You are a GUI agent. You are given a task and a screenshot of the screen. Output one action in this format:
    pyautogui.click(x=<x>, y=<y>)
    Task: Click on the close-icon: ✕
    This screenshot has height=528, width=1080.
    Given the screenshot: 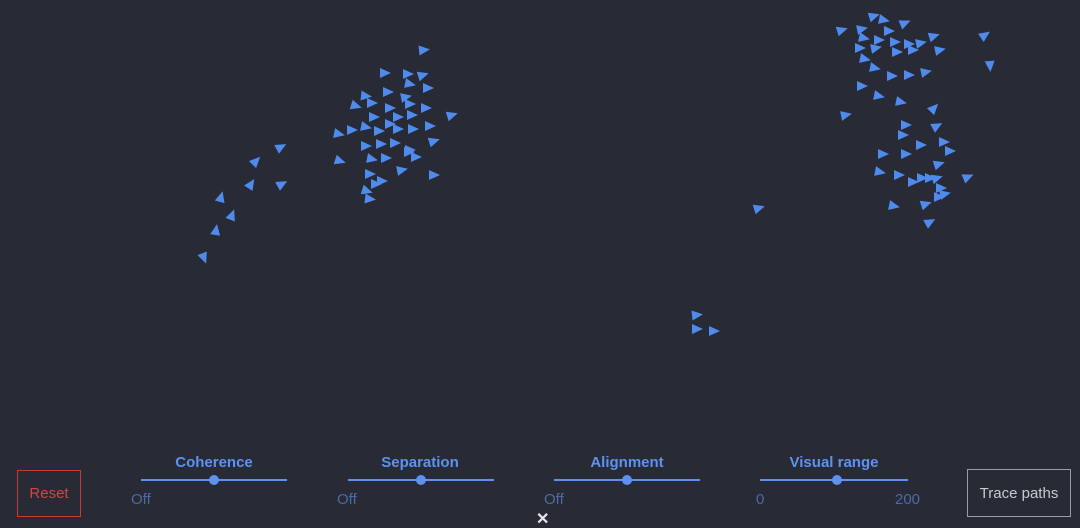 What is the action you would take?
    pyautogui.click(x=543, y=519)
    